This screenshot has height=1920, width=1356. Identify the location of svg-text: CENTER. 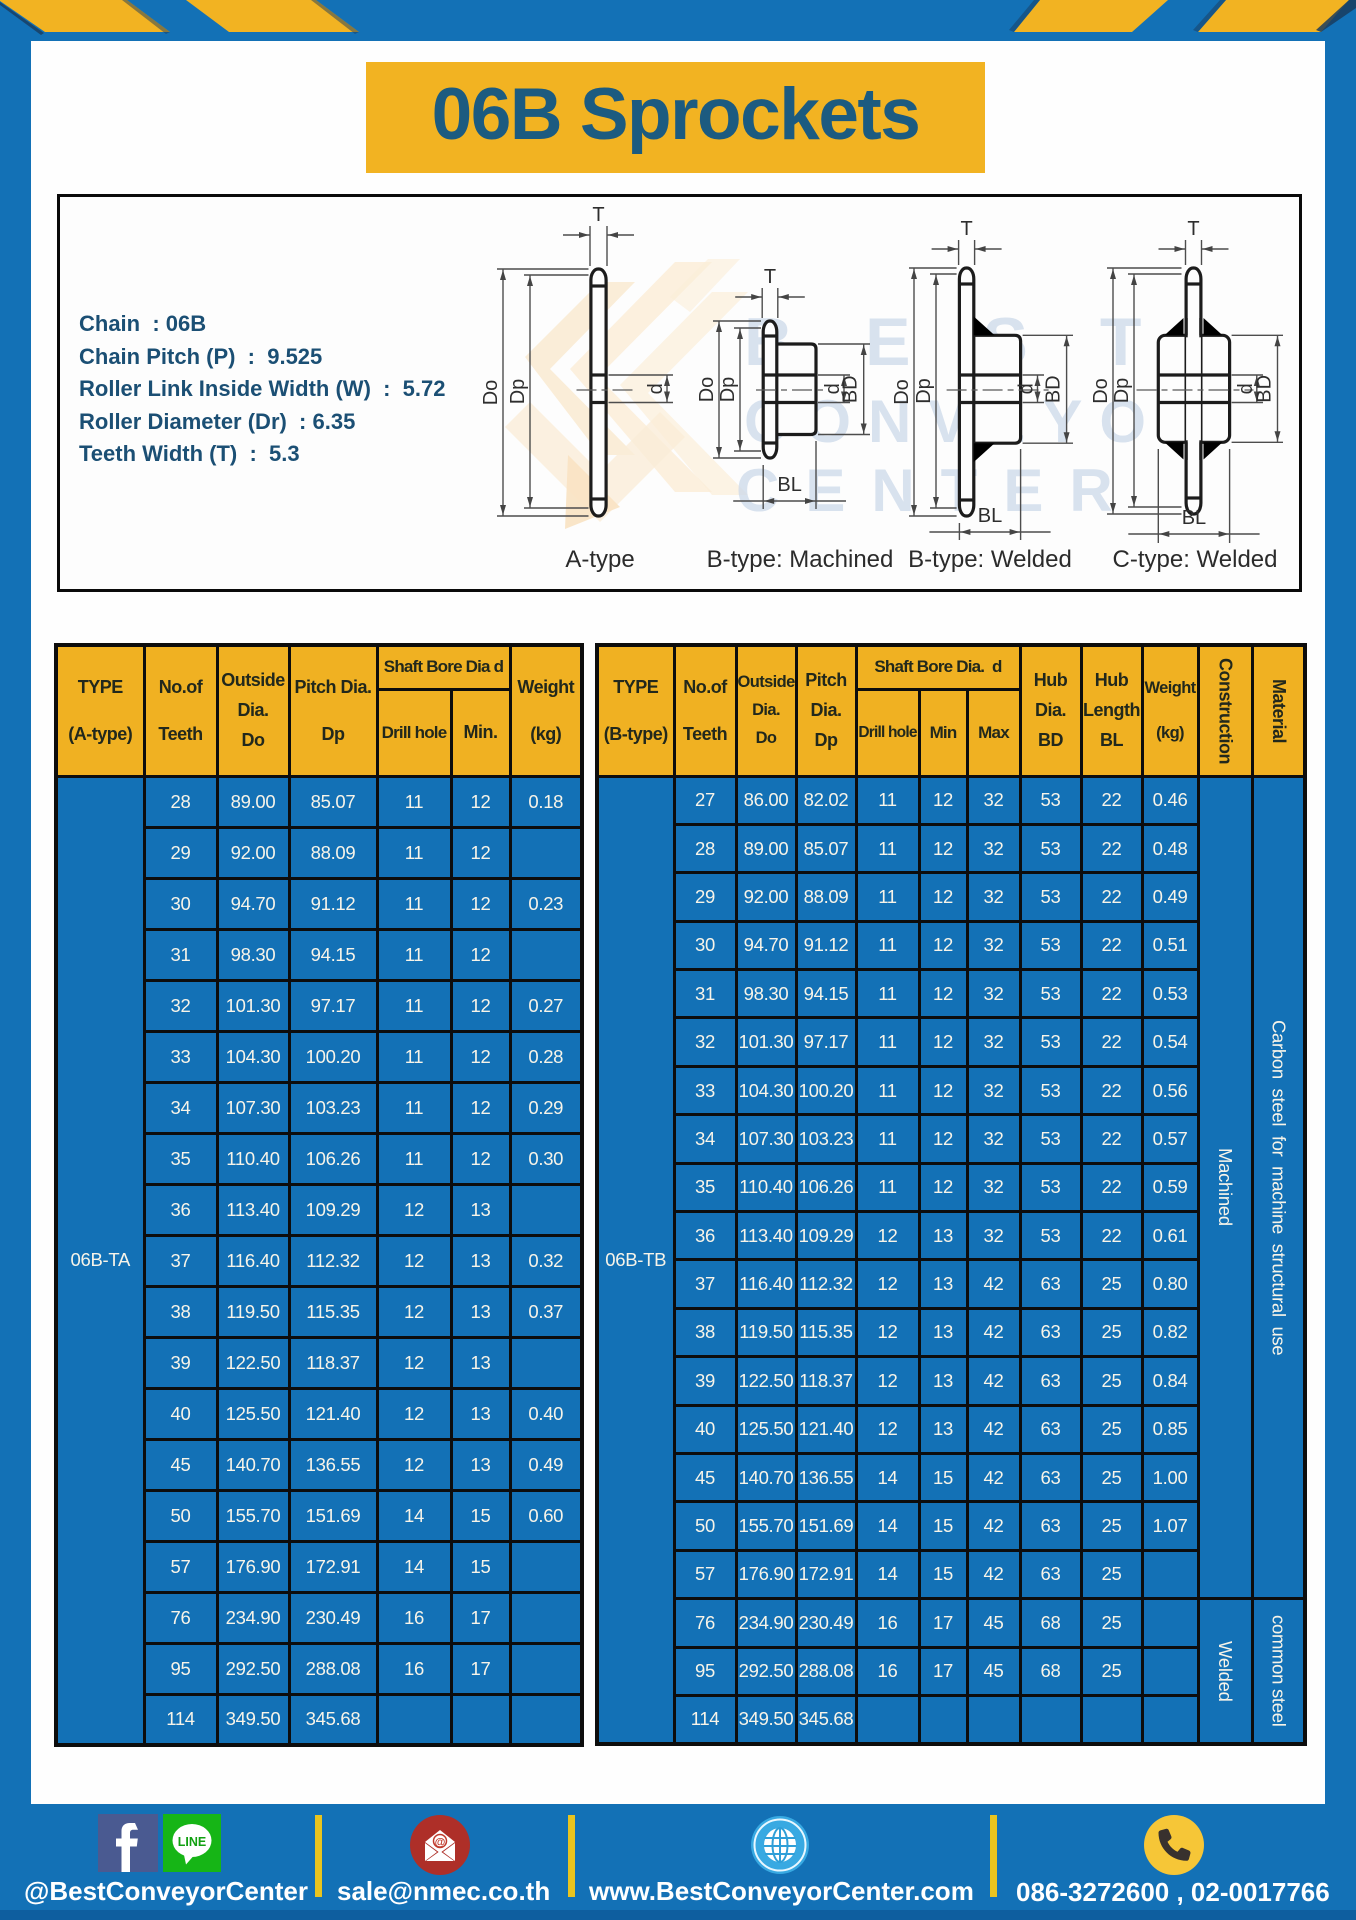
(937, 490).